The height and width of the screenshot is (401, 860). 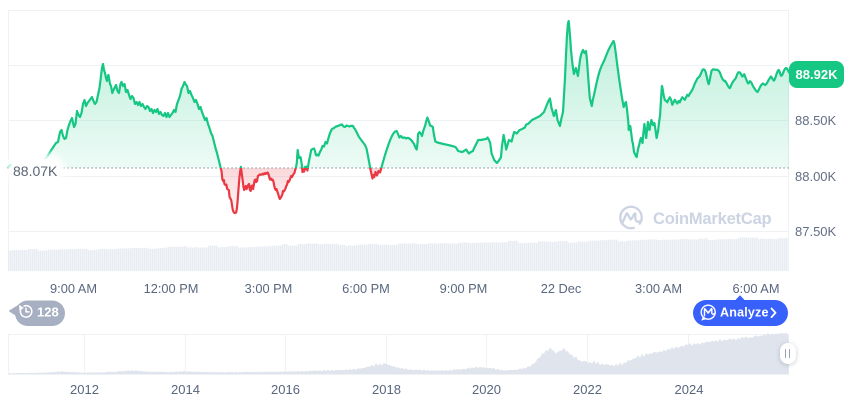 What do you see at coordinates (744, 313) in the screenshot?
I see `svg-text: Analyze` at bounding box center [744, 313].